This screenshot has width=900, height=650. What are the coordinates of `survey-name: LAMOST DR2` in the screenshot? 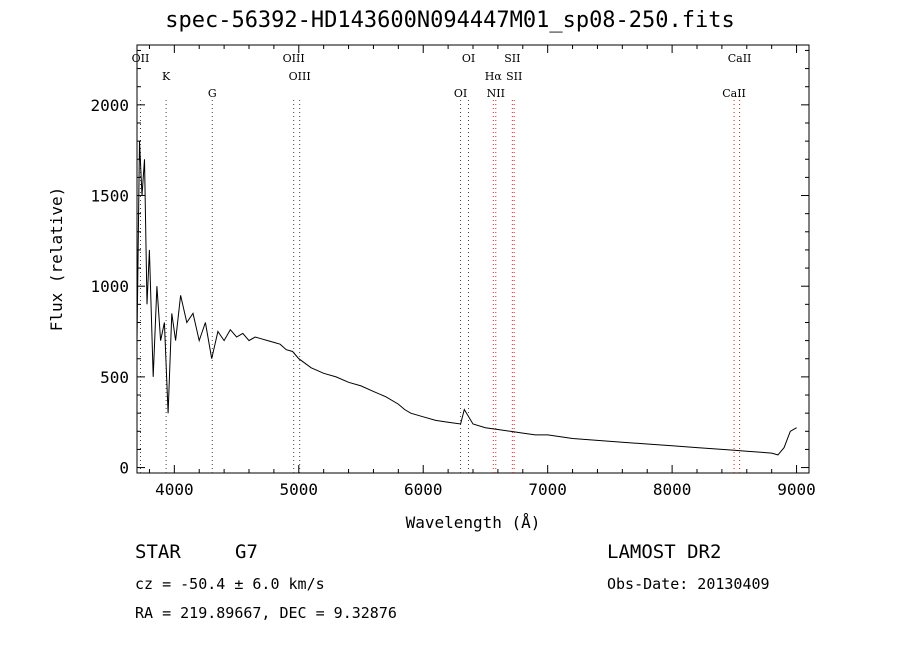 It's located at (664, 552).